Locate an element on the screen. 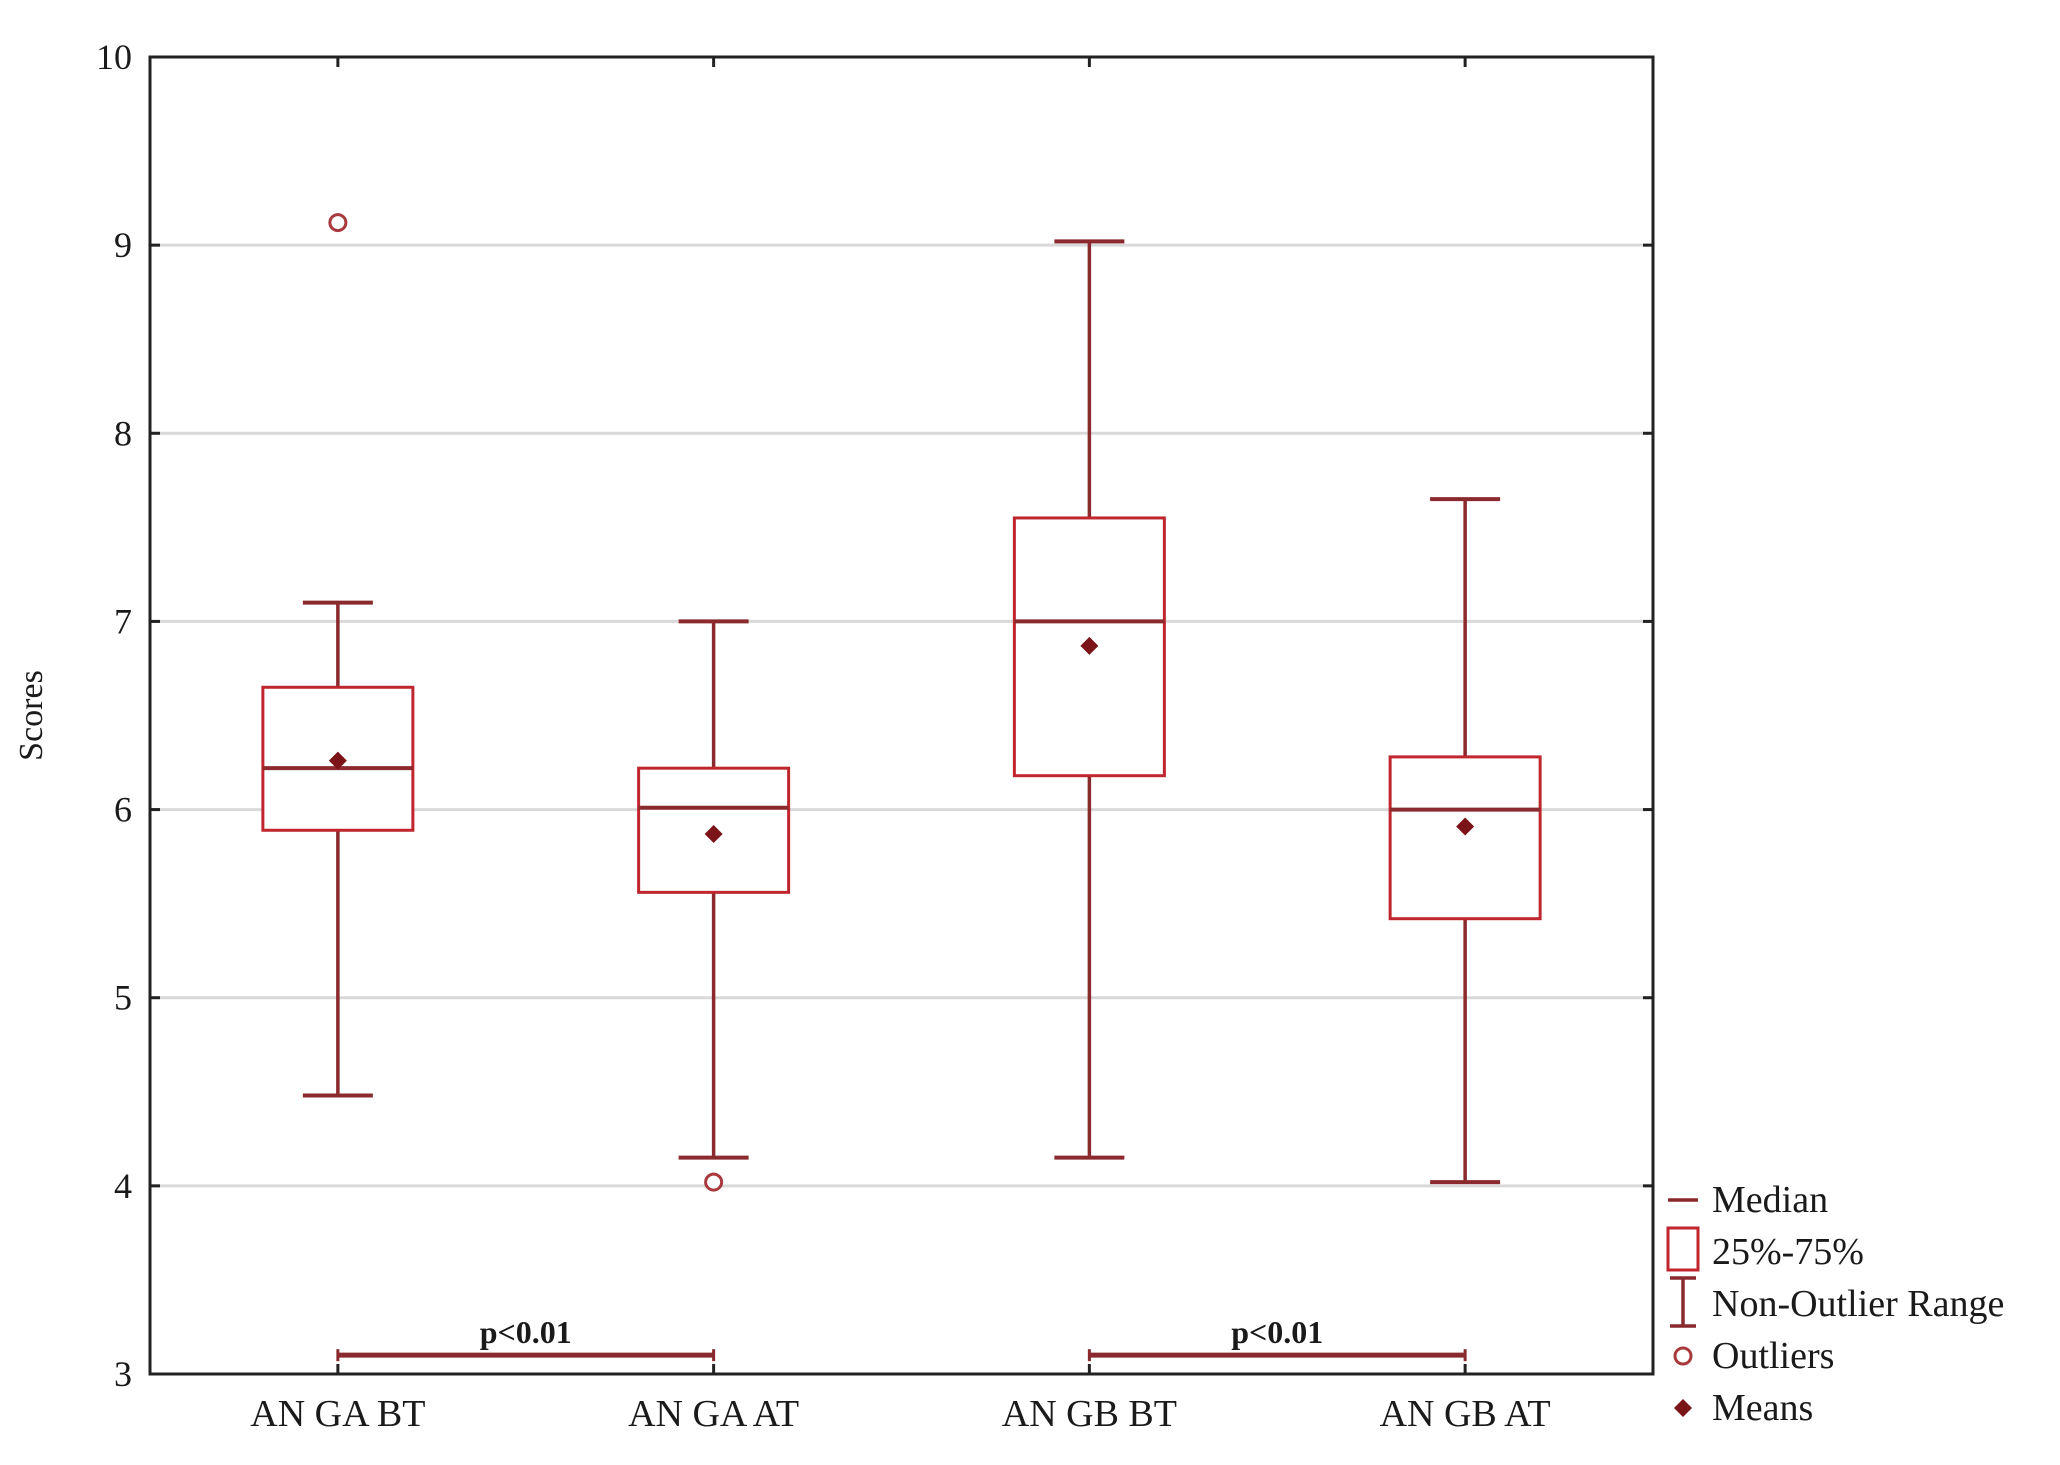 The image size is (2060, 1465). x-category-label: AN GA BT is located at coordinates (337, 1414).